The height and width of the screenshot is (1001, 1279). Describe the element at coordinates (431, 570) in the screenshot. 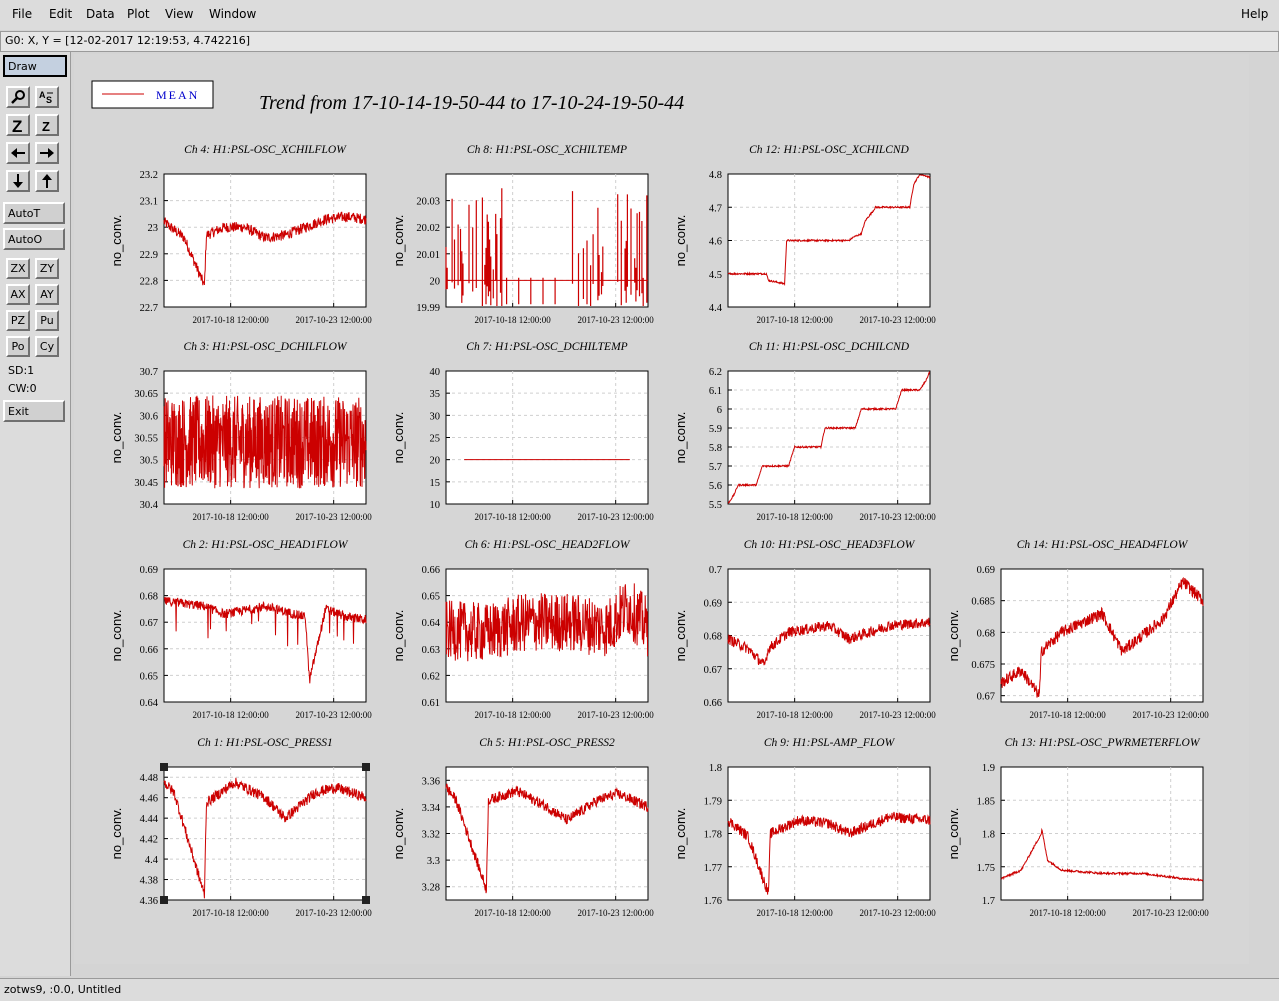

I see `chart-ytick-label: 0.66` at that location.